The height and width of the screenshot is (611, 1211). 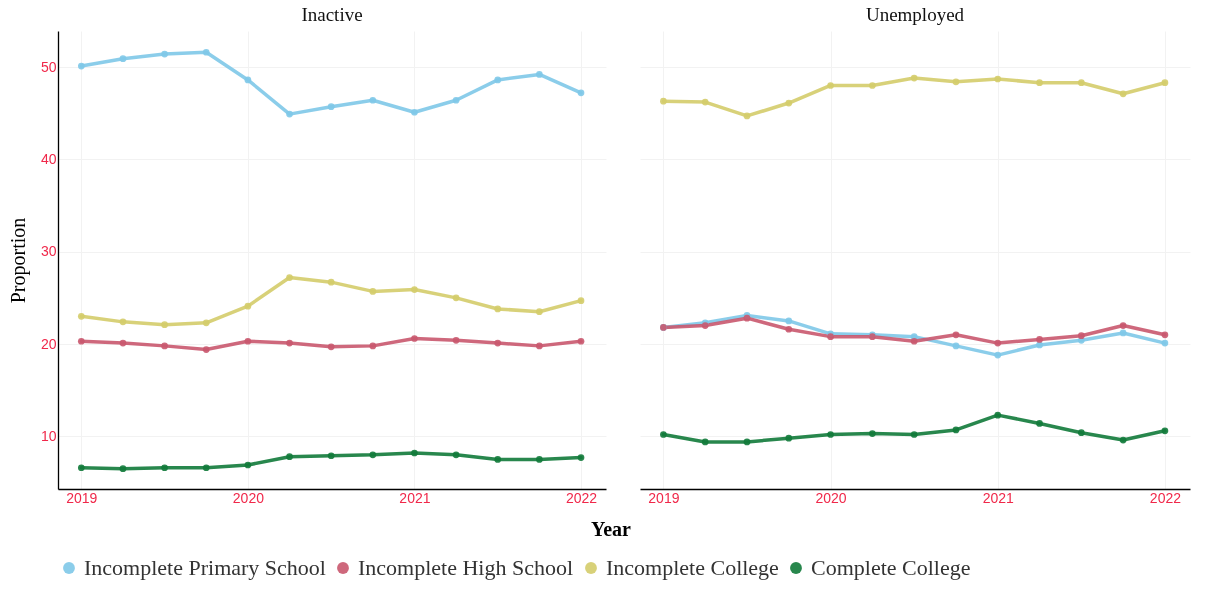 I want to click on y-tick-label: 10, so click(x=48, y=435).